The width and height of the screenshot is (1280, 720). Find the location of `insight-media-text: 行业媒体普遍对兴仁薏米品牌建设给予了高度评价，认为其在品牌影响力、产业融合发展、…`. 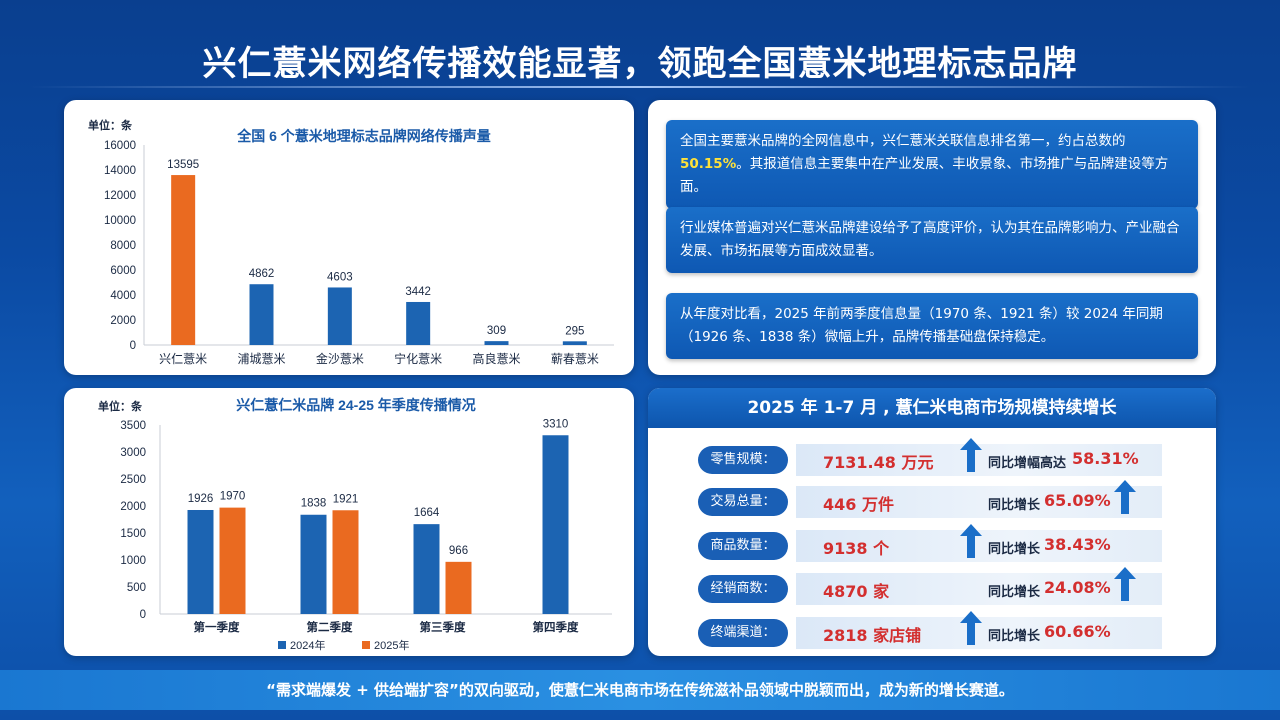

insight-media-text: 行业媒体普遍对兴仁薏米品牌建设给予了高度评价，认为其在品牌影响力、产业融合发展、… is located at coordinates (930, 239).